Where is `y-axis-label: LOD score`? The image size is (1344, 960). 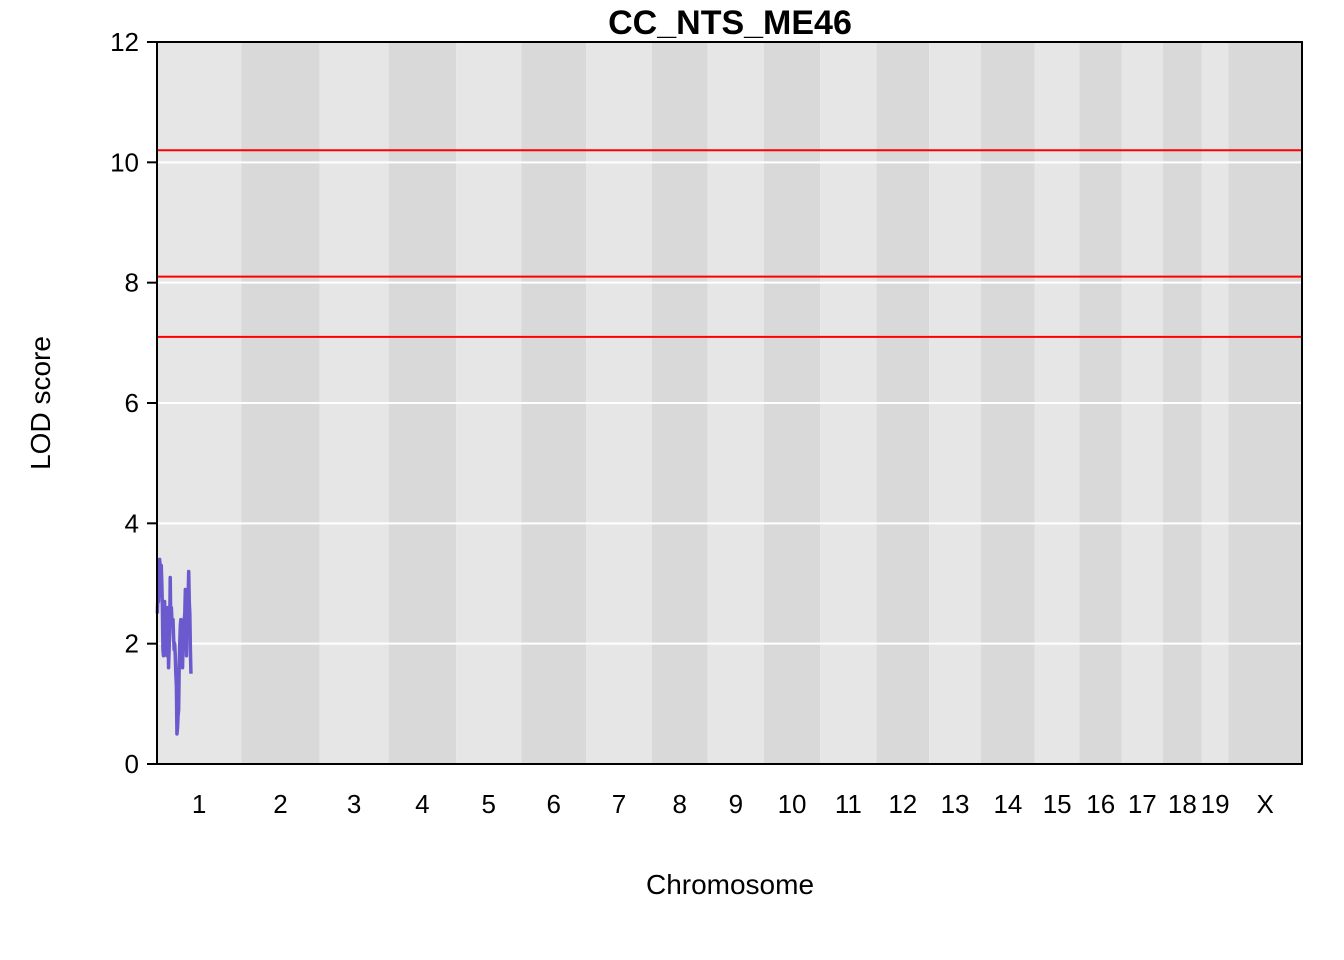
y-axis-label: LOD score is located at coordinates (40, 403).